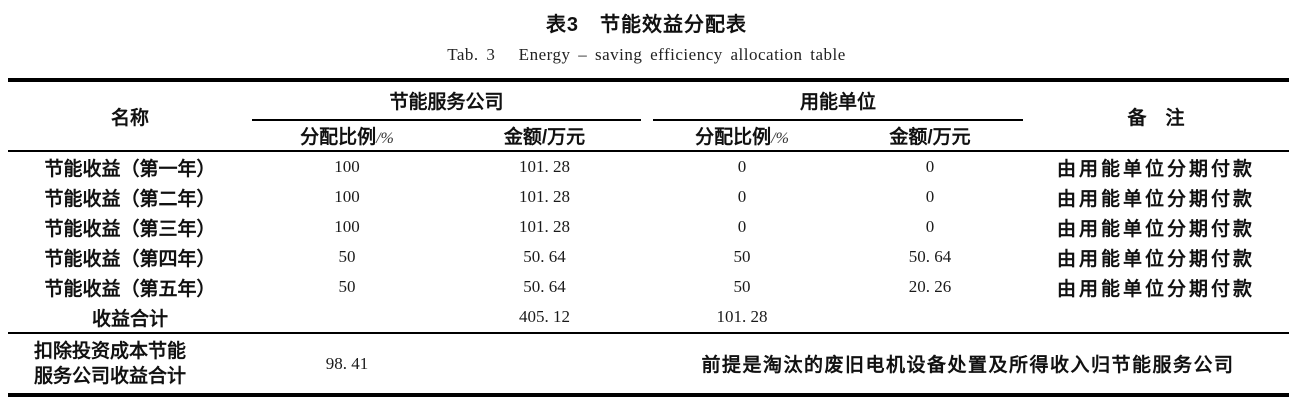 Image resolution: width=1293 pixels, height=405 pixels. What do you see at coordinates (930, 317) in the screenshot?
I see `user-amount-cell` at bounding box center [930, 317].